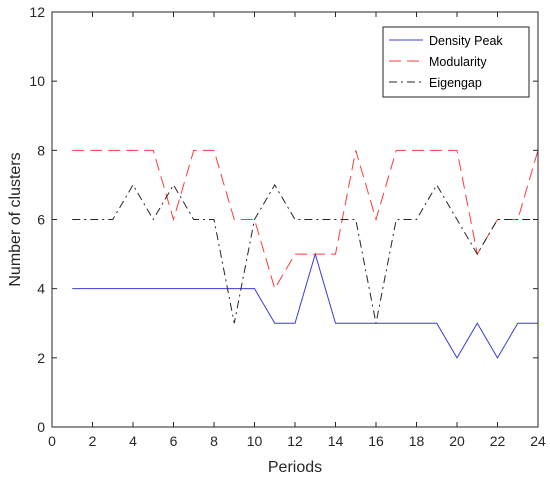  What do you see at coordinates (336, 441) in the screenshot?
I see `x-tick-label: 14` at bounding box center [336, 441].